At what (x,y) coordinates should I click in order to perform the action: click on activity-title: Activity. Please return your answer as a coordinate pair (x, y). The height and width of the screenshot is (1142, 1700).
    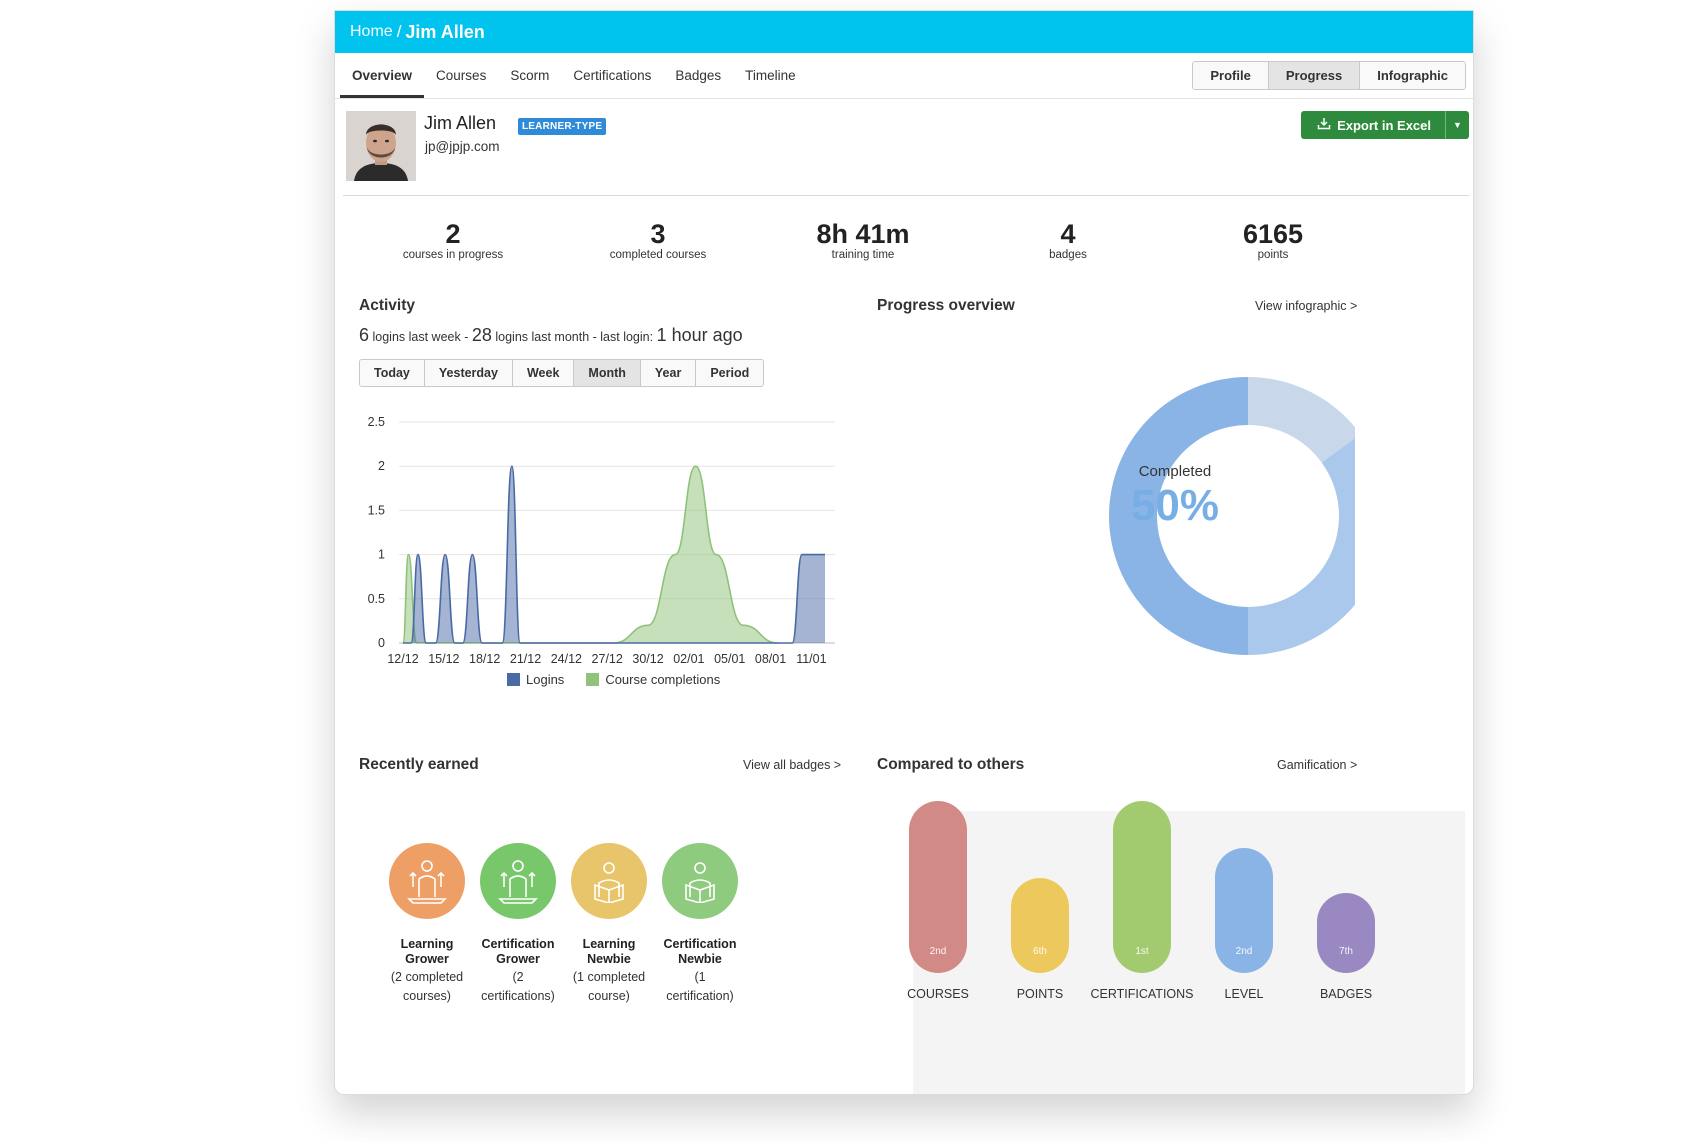
    Looking at the image, I should click on (387, 305).